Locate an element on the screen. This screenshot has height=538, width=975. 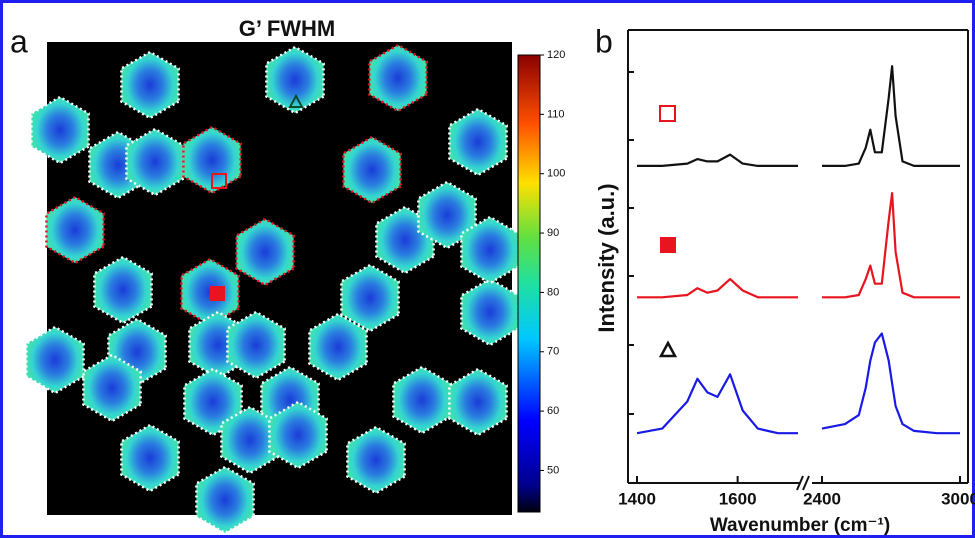
colorbar-tick-label: 50 is located at coordinates (553, 470).